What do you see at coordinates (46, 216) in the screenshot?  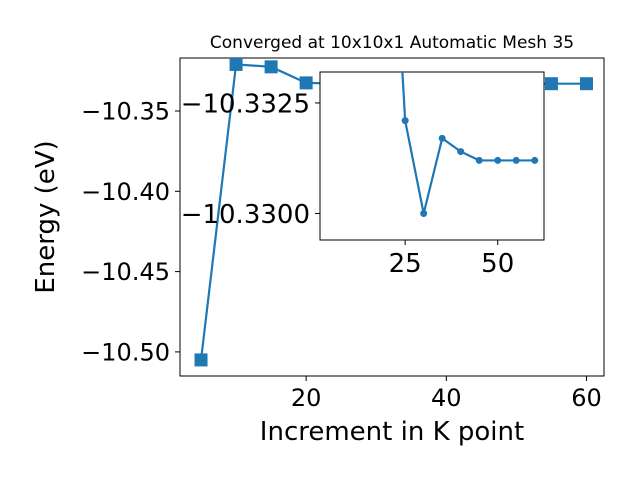 I see `y-axis-label: Energy (eV)` at bounding box center [46, 216].